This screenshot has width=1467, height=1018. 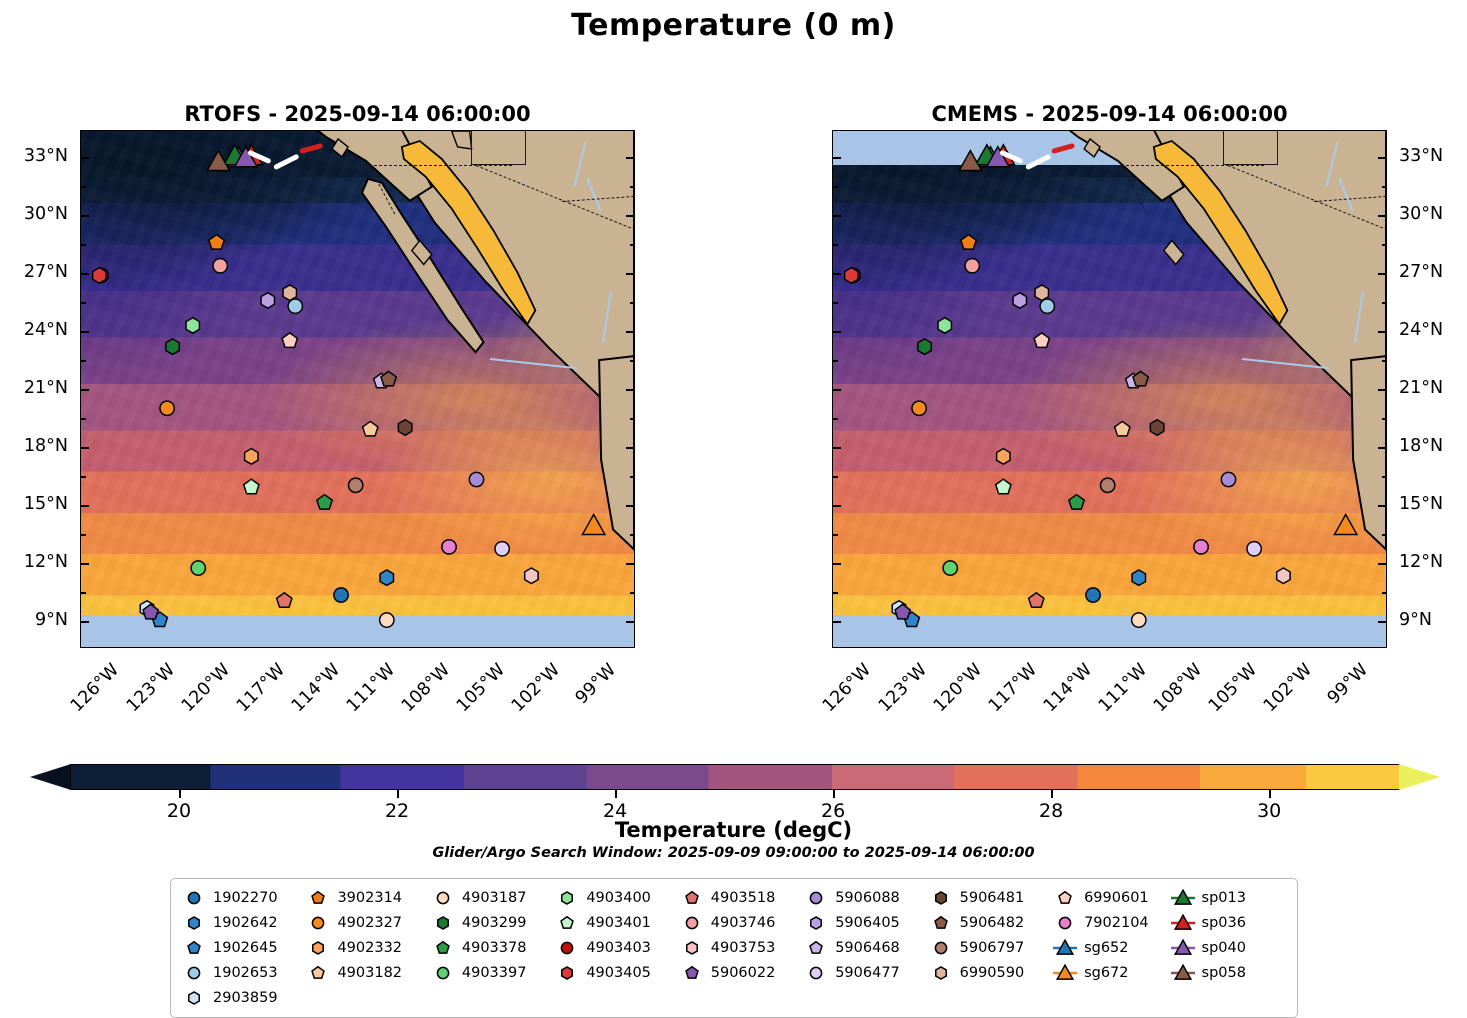 What do you see at coordinates (398, 794) in the screenshot?
I see `colorbar-tick` at bounding box center [398, 794].